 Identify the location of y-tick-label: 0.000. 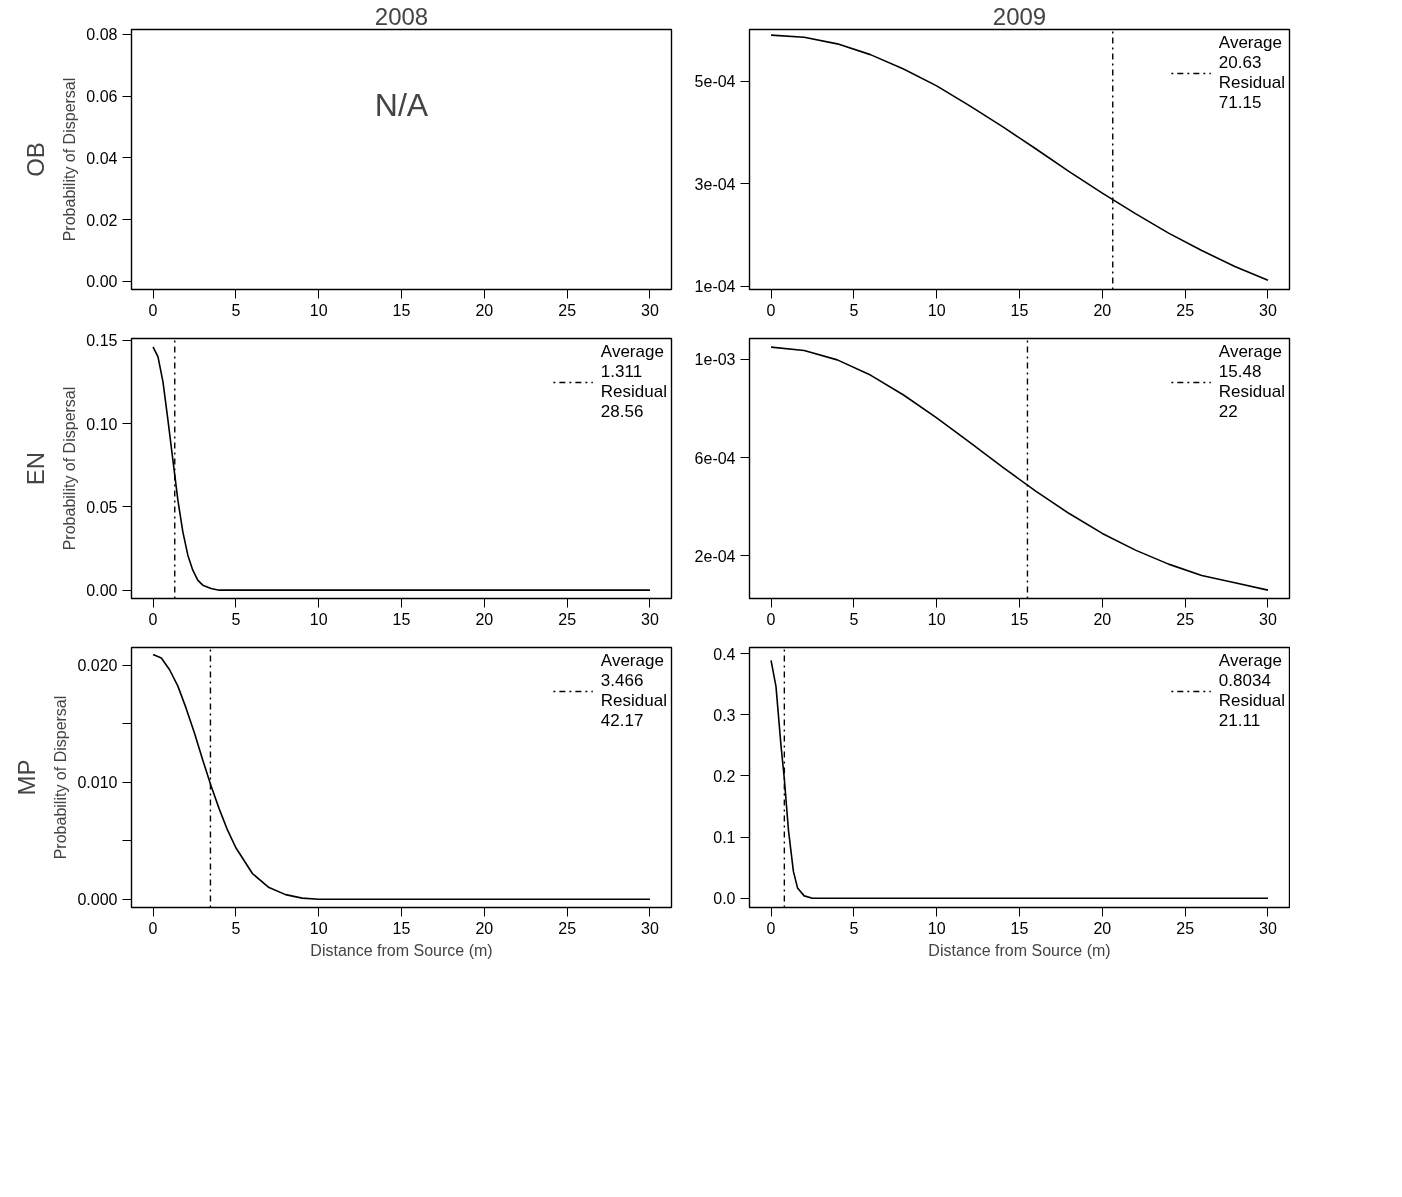
(97, 900).